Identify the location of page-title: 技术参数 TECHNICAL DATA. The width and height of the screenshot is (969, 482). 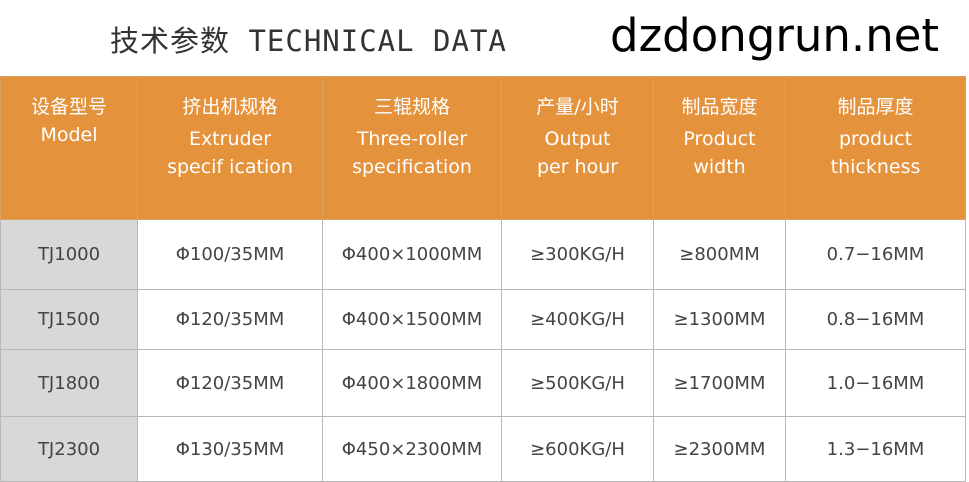
(308, 41).